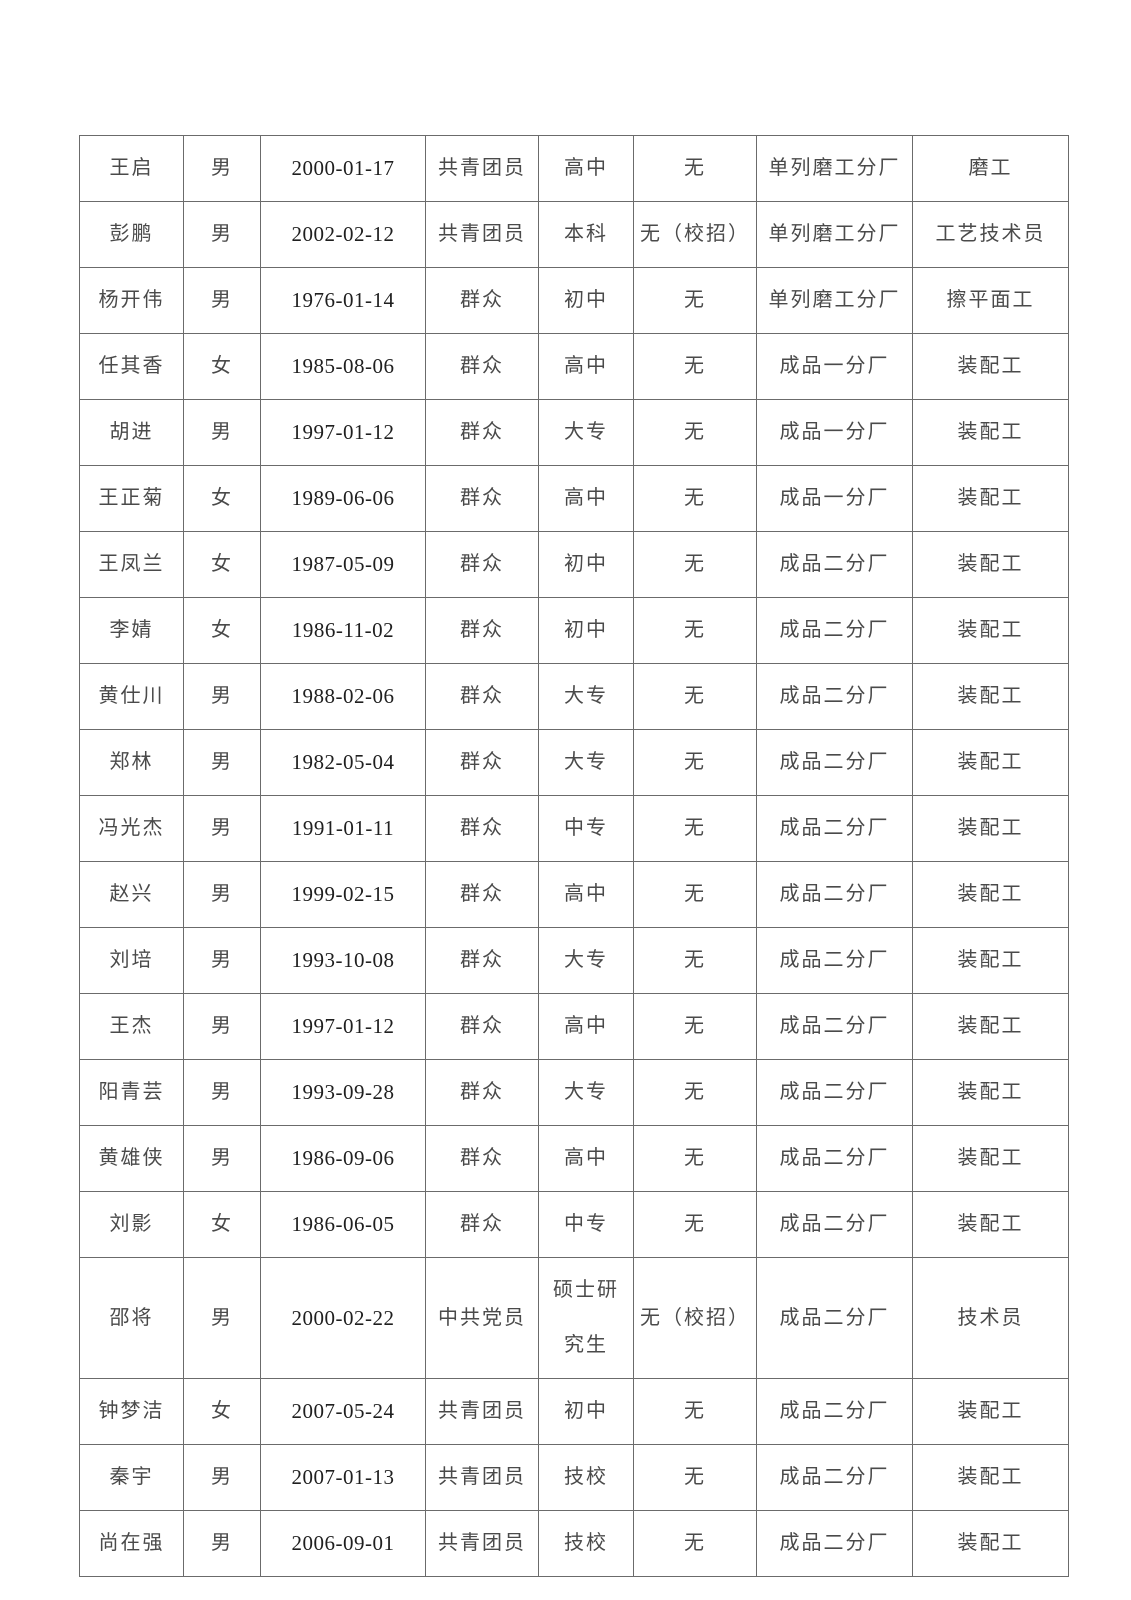 The width and height of the screenshot is (1131, 1600). I want to click on table-row: 王凤兰女 1987-05-09 群众 初中无成品二分厂 装配工, so click(574, 564).